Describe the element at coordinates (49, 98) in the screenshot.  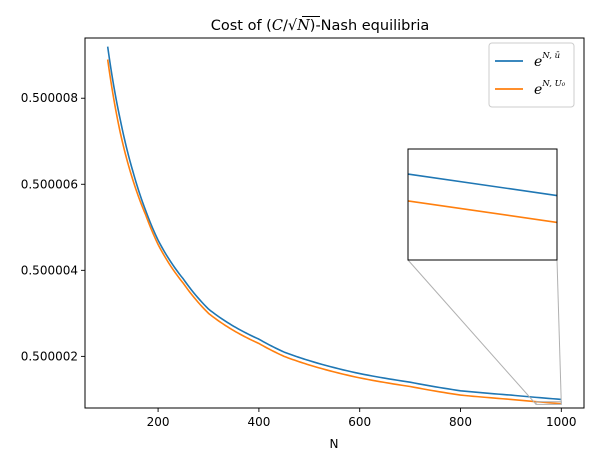
I see `y-tick-label: 0.500008` at that location.